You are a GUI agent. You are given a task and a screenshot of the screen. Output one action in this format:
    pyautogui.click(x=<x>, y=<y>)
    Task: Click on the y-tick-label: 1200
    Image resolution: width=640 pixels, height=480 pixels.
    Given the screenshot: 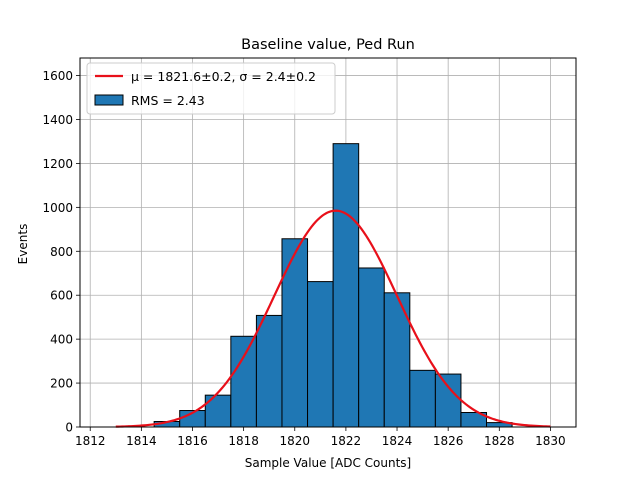 What is the action you would take?
    pyautogui.click(x=57, y=164)
    